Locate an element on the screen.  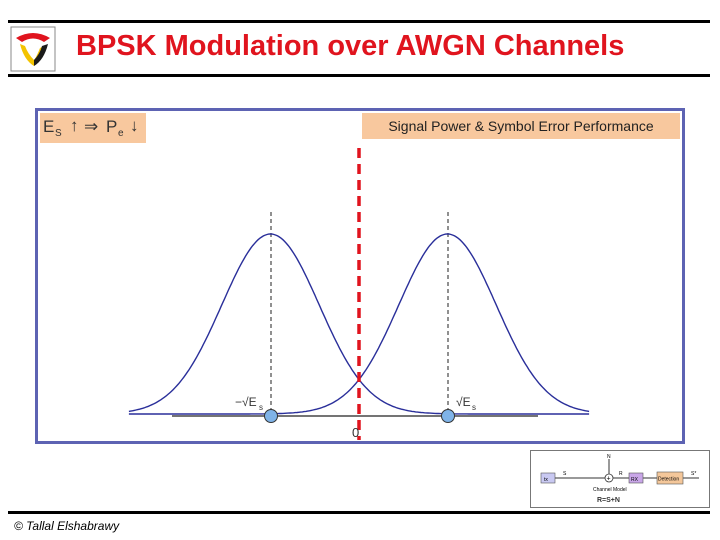
bottom-rule is located at coordinates (359, 512).